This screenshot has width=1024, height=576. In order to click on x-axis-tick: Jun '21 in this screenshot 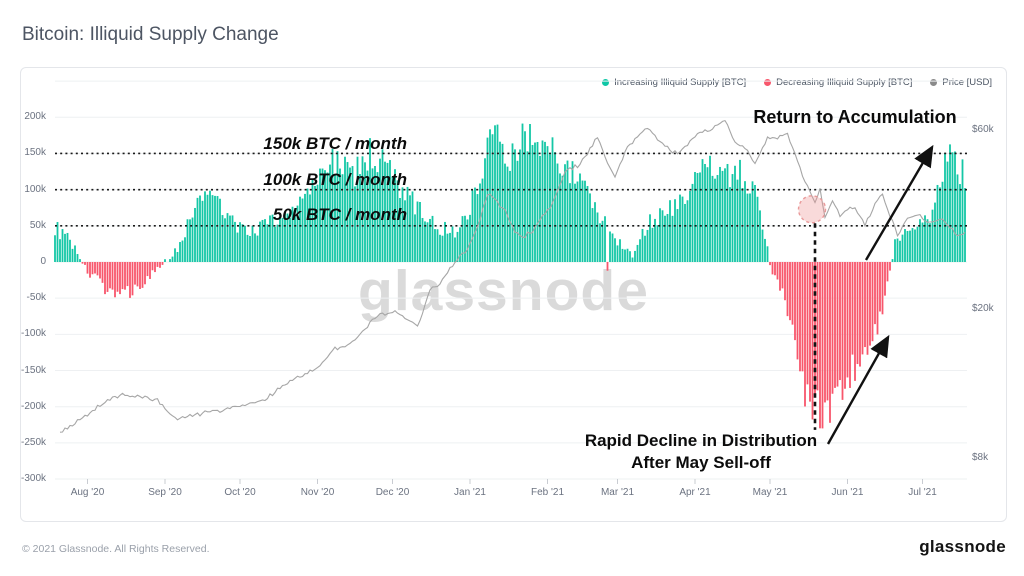, I will do `click(847, 492)`.